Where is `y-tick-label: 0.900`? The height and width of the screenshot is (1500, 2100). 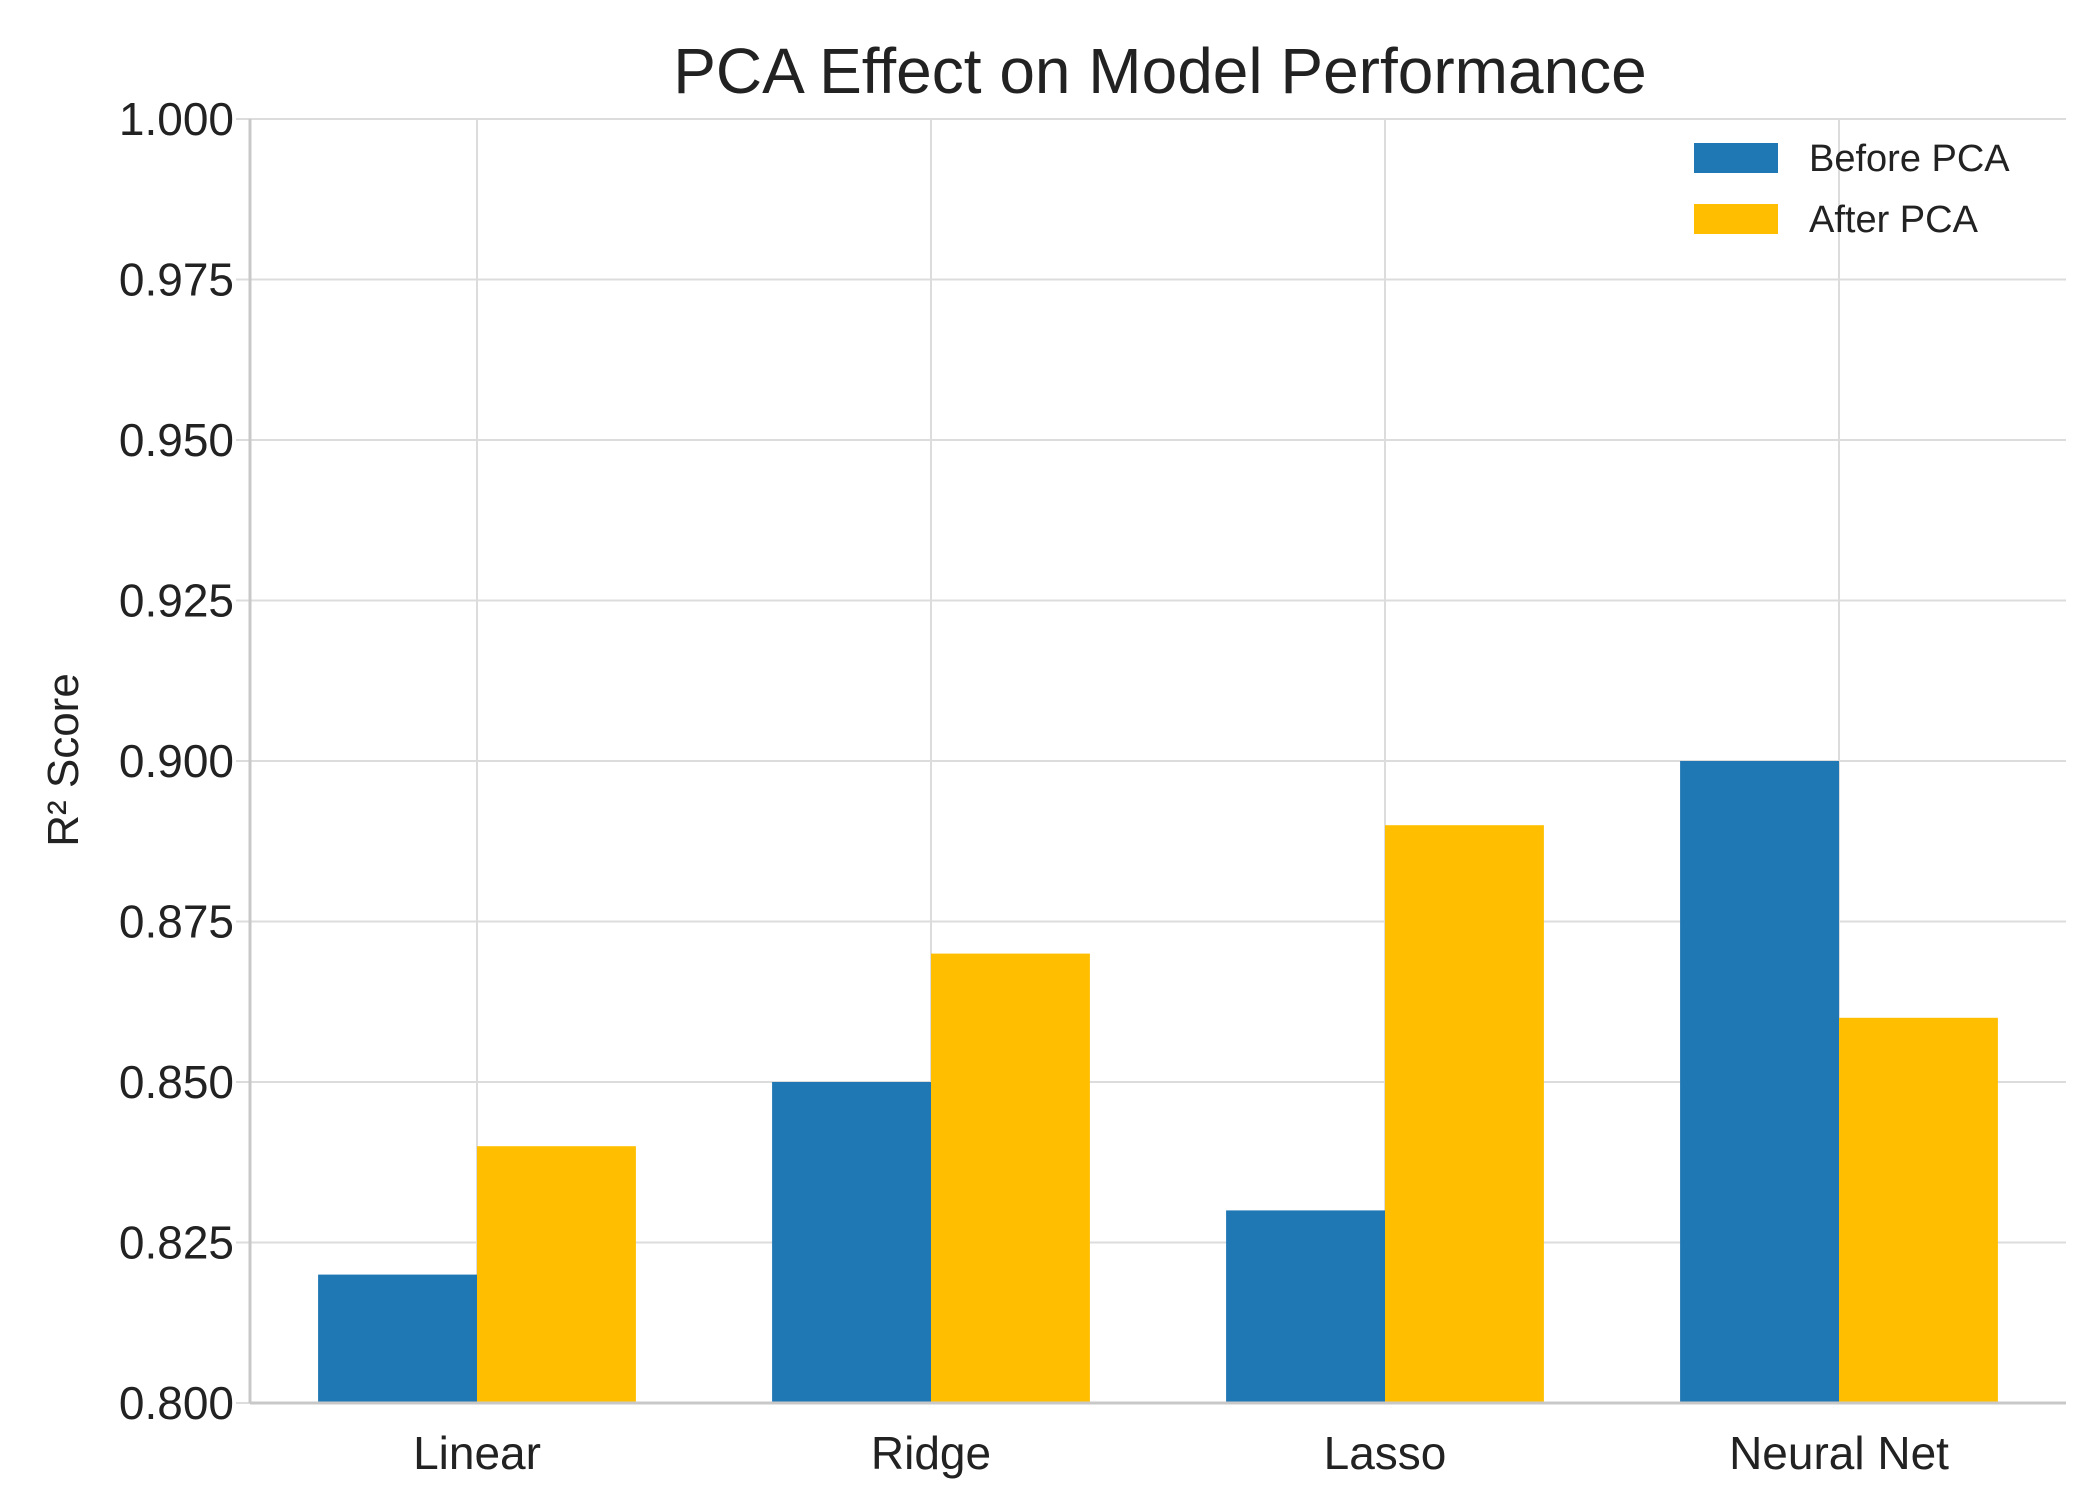 y-tick-label: 0.900 is located at coordinates (176, 761).